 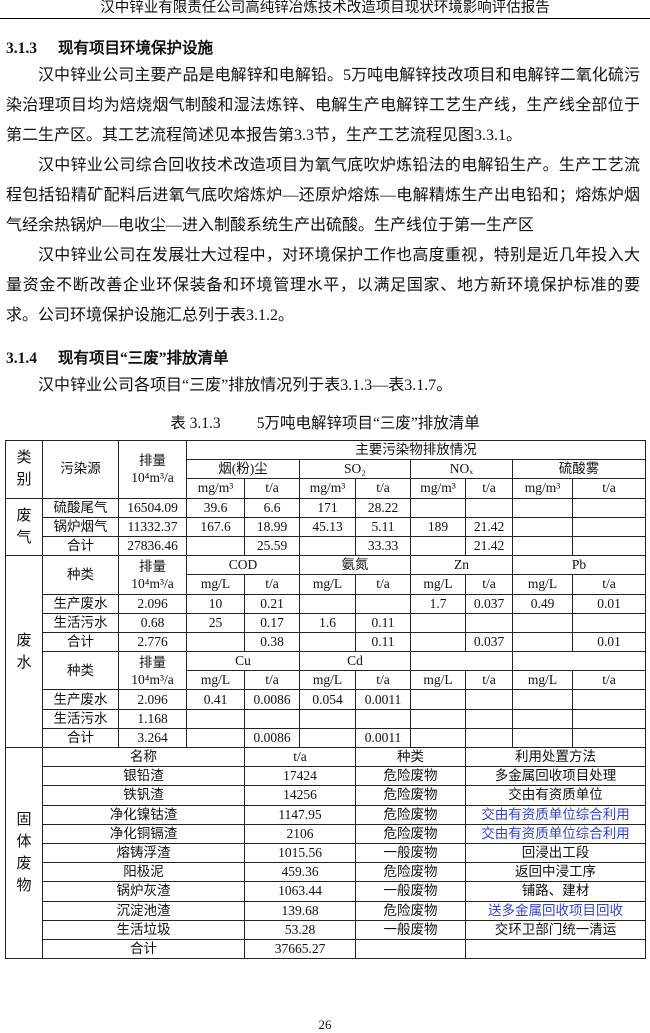 What do you see at coordinates (300, 833) in the screenshot?
I see `row-amount: 2106` at bounding box center [300, 833].